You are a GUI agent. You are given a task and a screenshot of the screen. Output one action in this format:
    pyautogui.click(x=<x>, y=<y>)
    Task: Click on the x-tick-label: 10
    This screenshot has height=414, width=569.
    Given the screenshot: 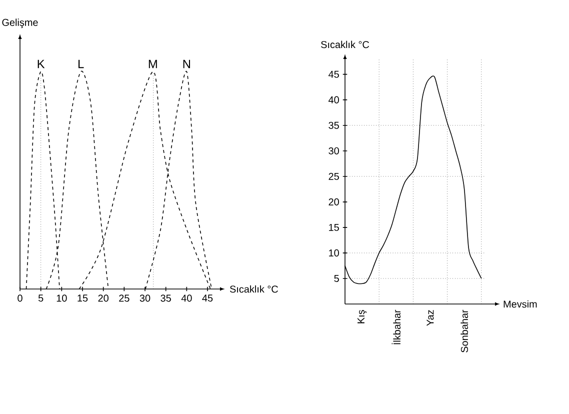 What is the action you would take?
    pyautogui.click(x=61, y=298)
    